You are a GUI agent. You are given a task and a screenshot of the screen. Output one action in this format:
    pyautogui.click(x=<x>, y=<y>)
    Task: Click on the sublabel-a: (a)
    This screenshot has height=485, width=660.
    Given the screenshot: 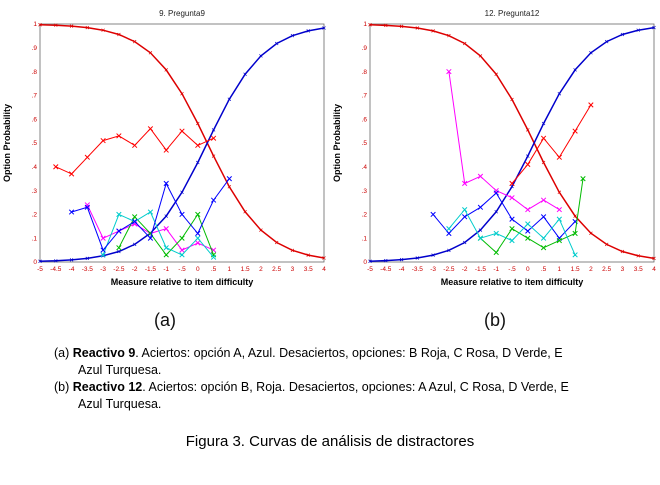 What is the action you would take?
    pyautogui.click(x=165, y=320)
    